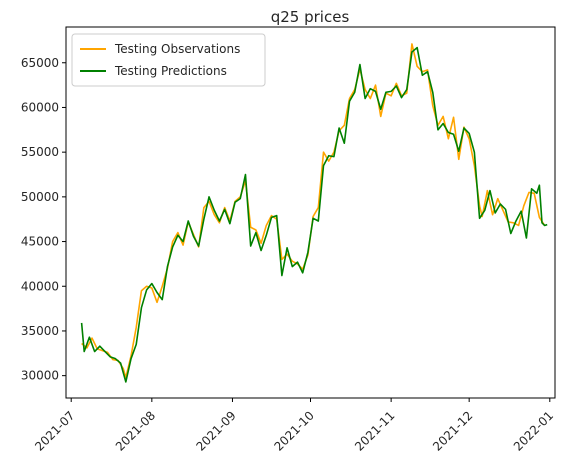 The height and width of the screenshot is (472, 574). I want to click on y-tick-label: 50000, so click(40, 197).